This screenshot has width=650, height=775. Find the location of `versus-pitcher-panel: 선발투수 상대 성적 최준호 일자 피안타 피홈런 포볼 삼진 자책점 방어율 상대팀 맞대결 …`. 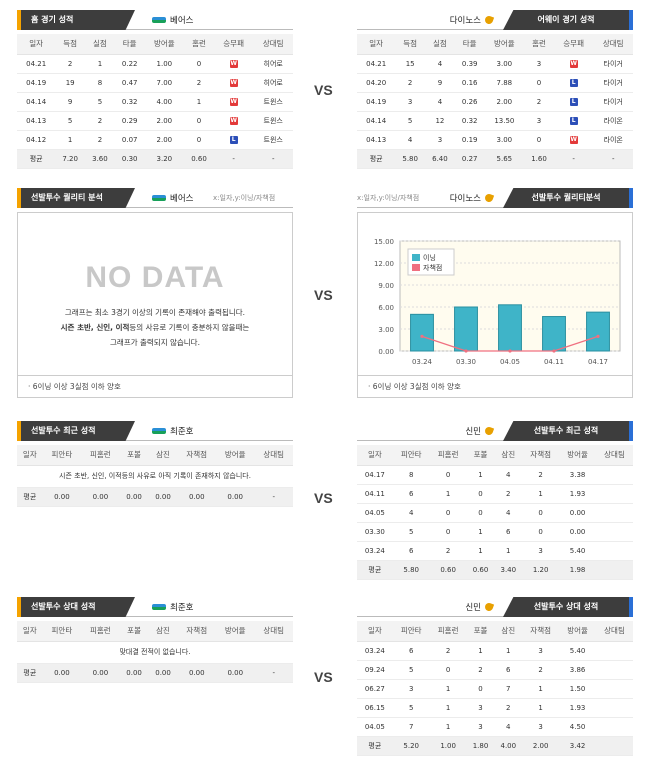

versus-pitcher-panel: 선발투수 상대 성적 최준호 일자 피안타 피홈런 포볼 삼진 자책점 방어율 상대팀 맞대결 … is located at coordinates (155, 640).